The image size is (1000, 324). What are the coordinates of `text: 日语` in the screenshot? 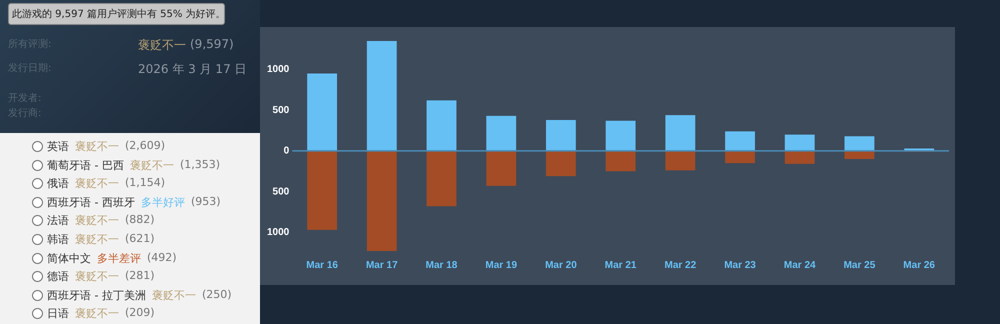 It's located at (58, 314).